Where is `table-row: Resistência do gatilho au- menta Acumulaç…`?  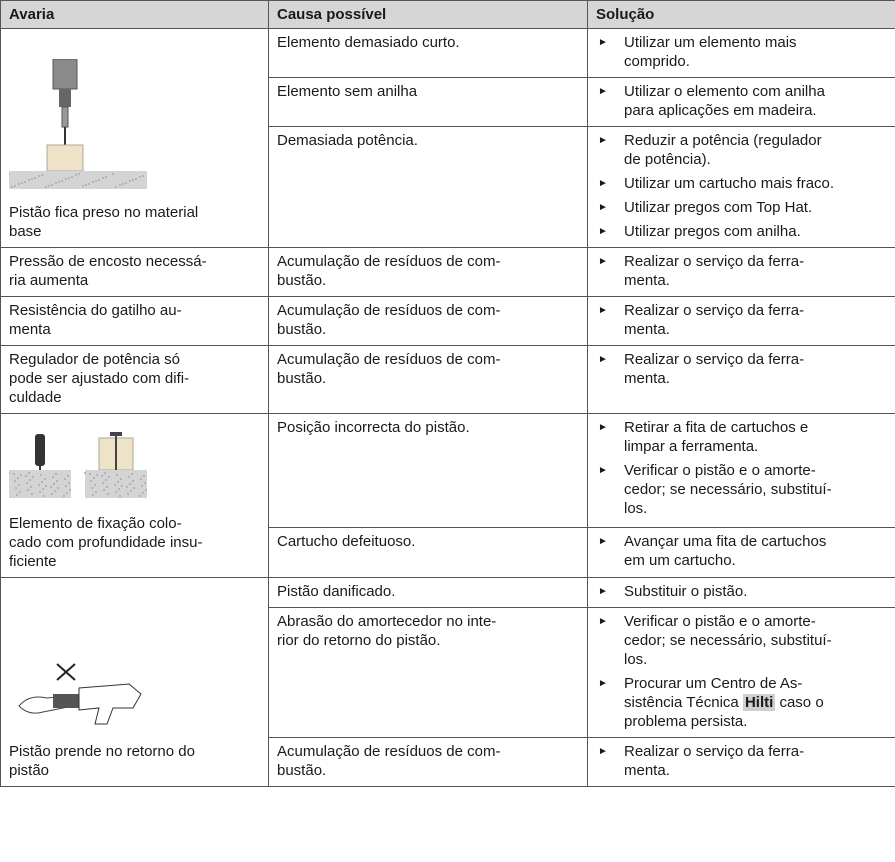 table-row: Resistência do gatilho au- menta Acumulaç… is located at coordinates (447, 321).